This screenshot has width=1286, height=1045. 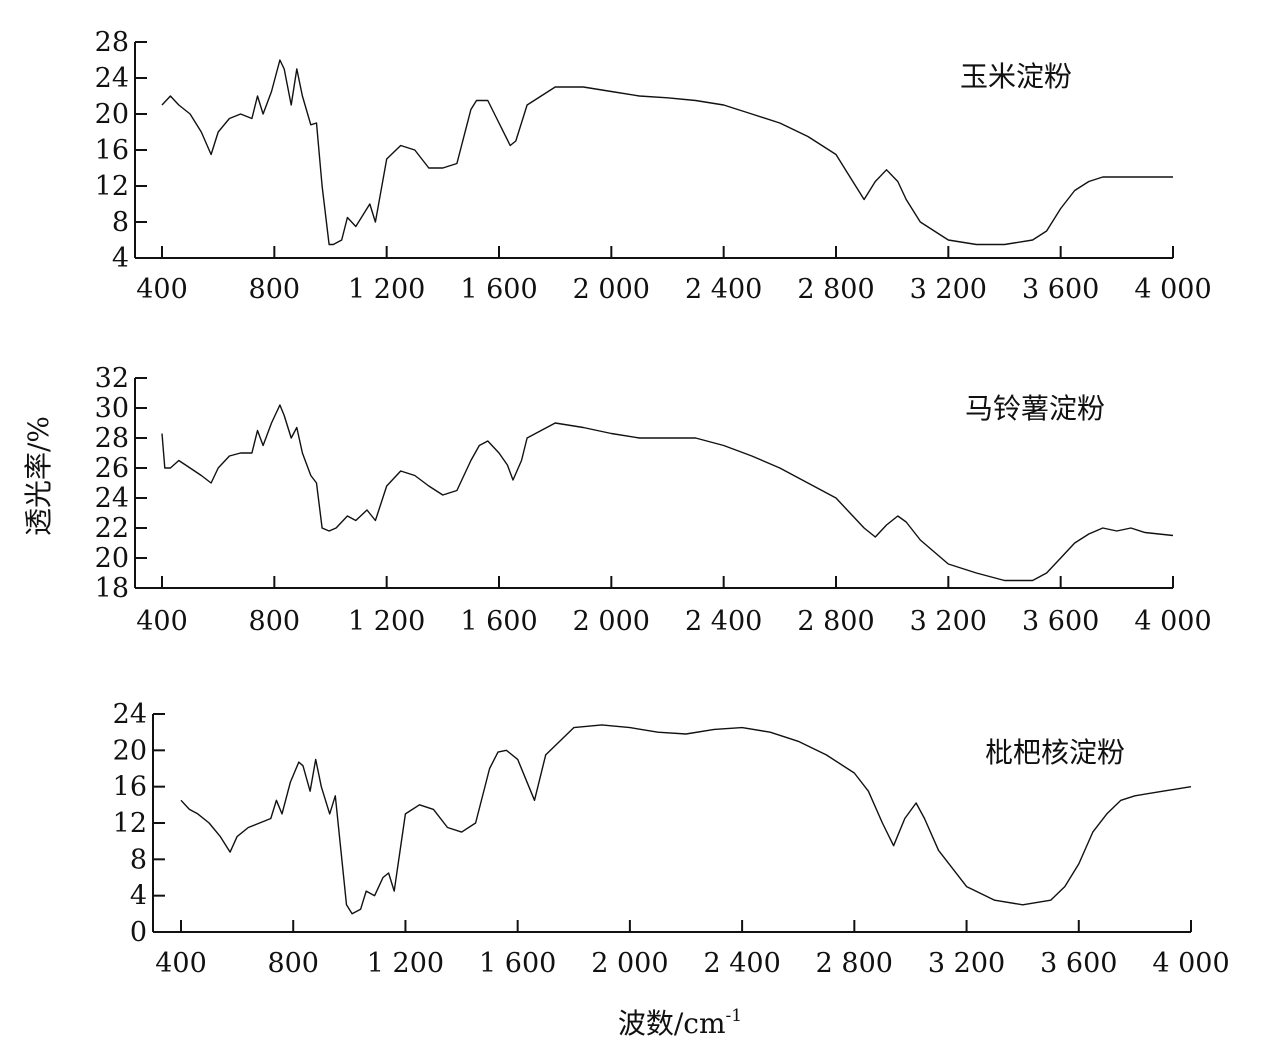 I want to click on x-axis-label-text: 波数/cm, so click(x=672, y=1023).